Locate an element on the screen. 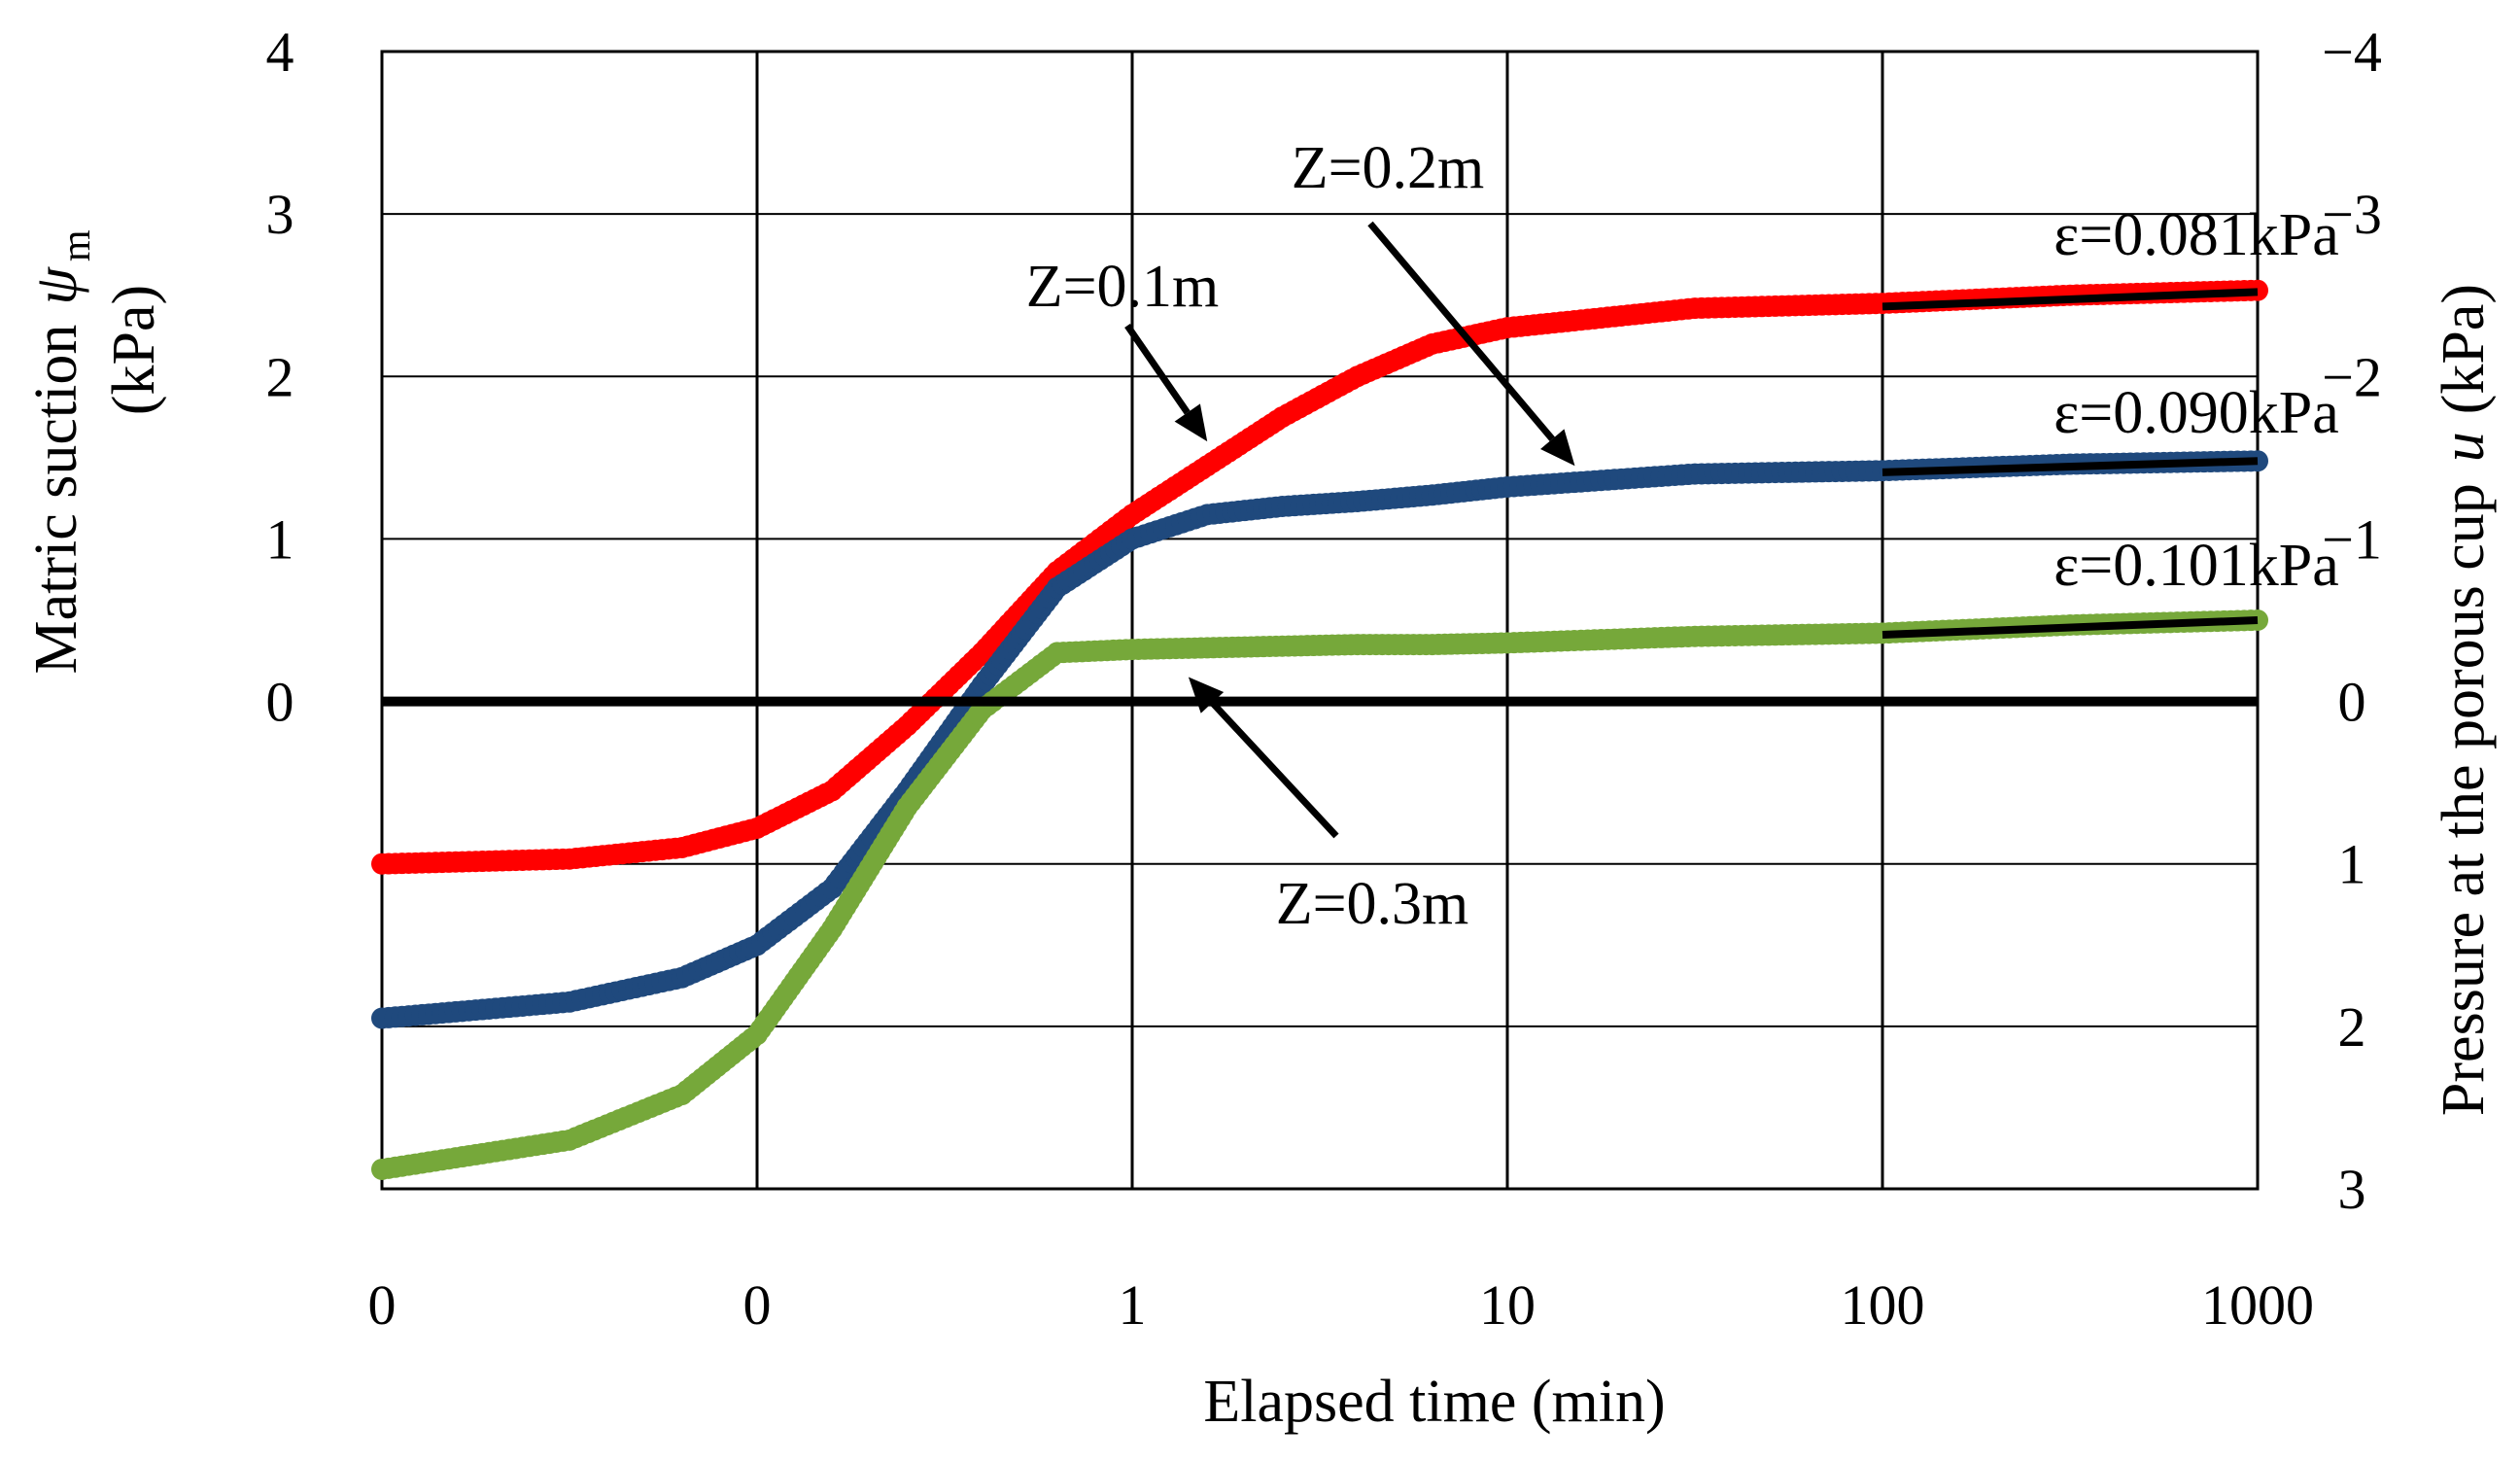  y-axis-left-title: Matric suction ψm (kPa) is located at coordinates (95, 452).